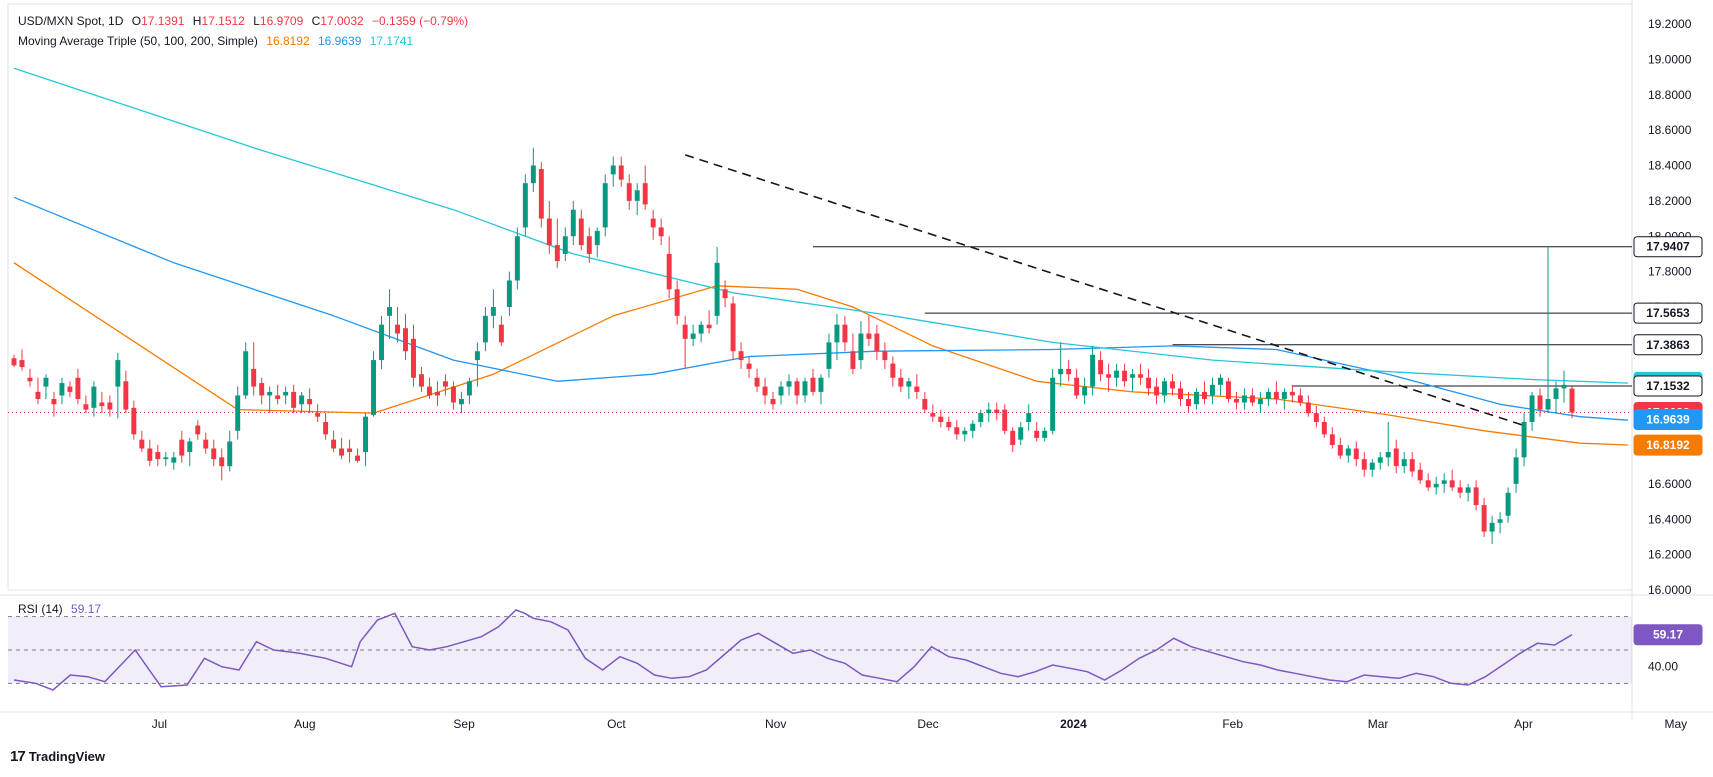  Describe the element at coordinates (391, 41) in the screenshot. I see `ma200-value: 17.1741` at that location.